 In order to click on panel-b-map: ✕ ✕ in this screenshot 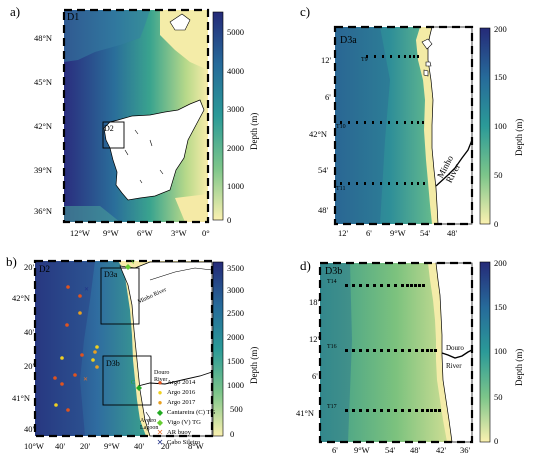, I will do `click(123, 348)`.